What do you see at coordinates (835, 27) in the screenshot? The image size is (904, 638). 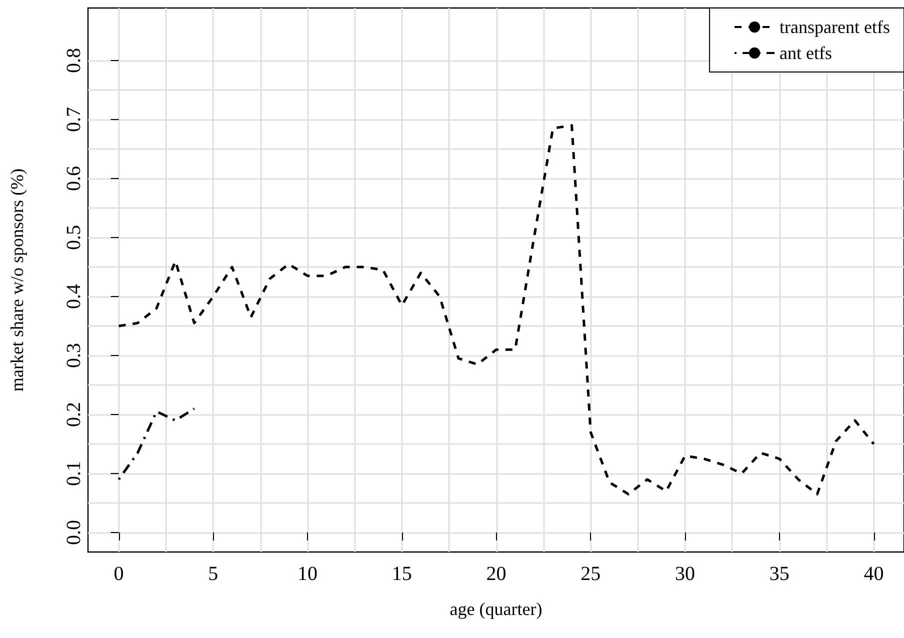 I see `legend-label: transparent etfs` at bounding box center [835, 27].